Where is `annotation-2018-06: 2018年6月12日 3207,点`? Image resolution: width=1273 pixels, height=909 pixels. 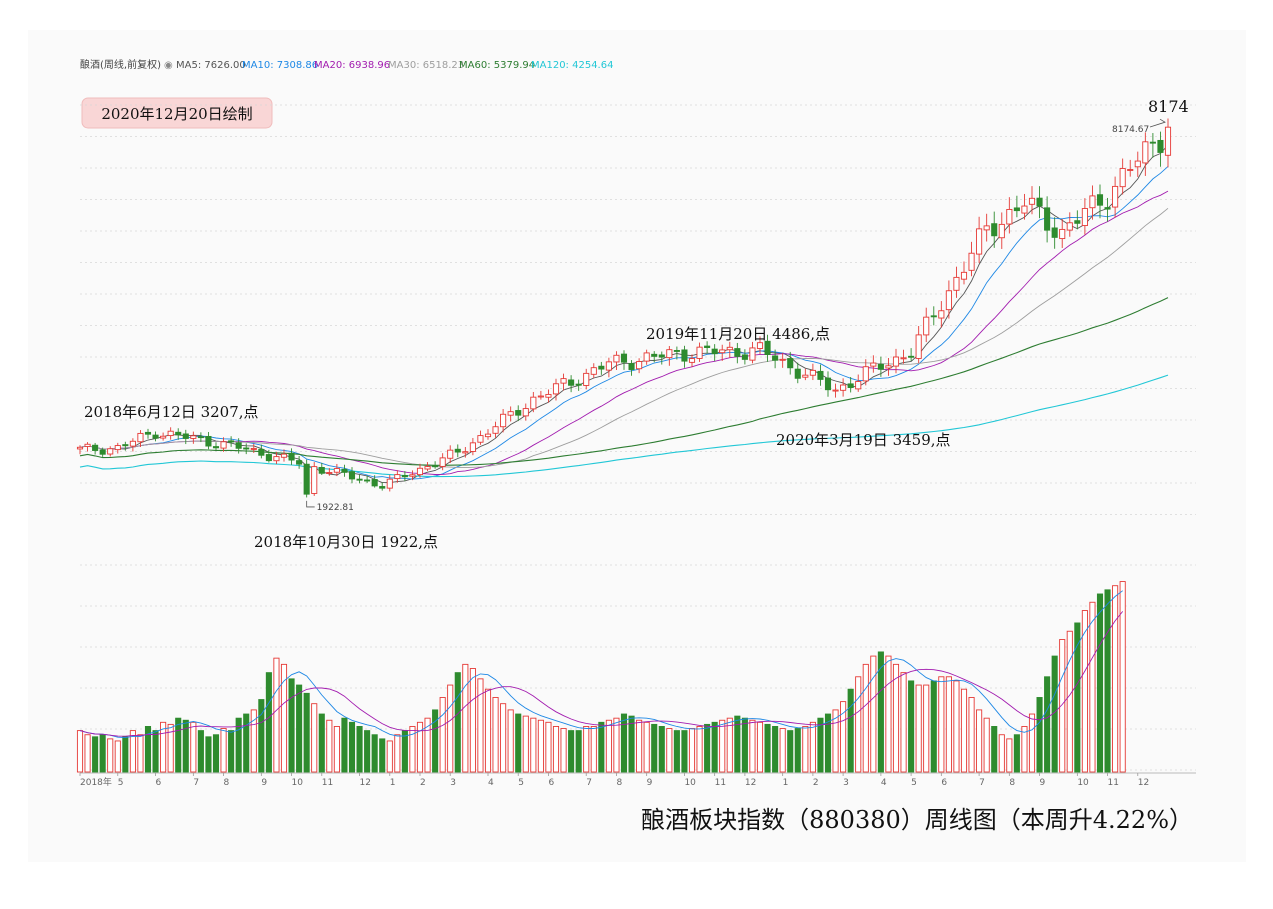 annotation-2018-06: 2018年6月12日 3207,点 is located at coordinates (171, 412).